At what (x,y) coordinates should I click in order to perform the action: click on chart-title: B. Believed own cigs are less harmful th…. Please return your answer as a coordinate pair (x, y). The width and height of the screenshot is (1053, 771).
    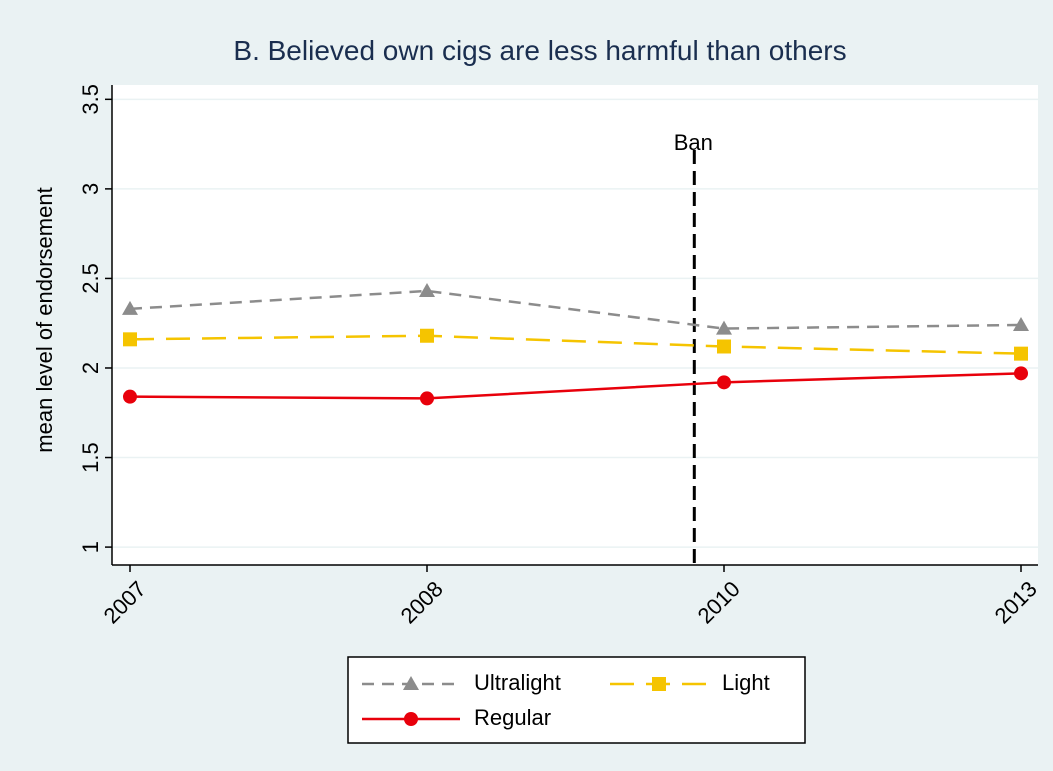
    Looking at the image, I should click on (539, 50).